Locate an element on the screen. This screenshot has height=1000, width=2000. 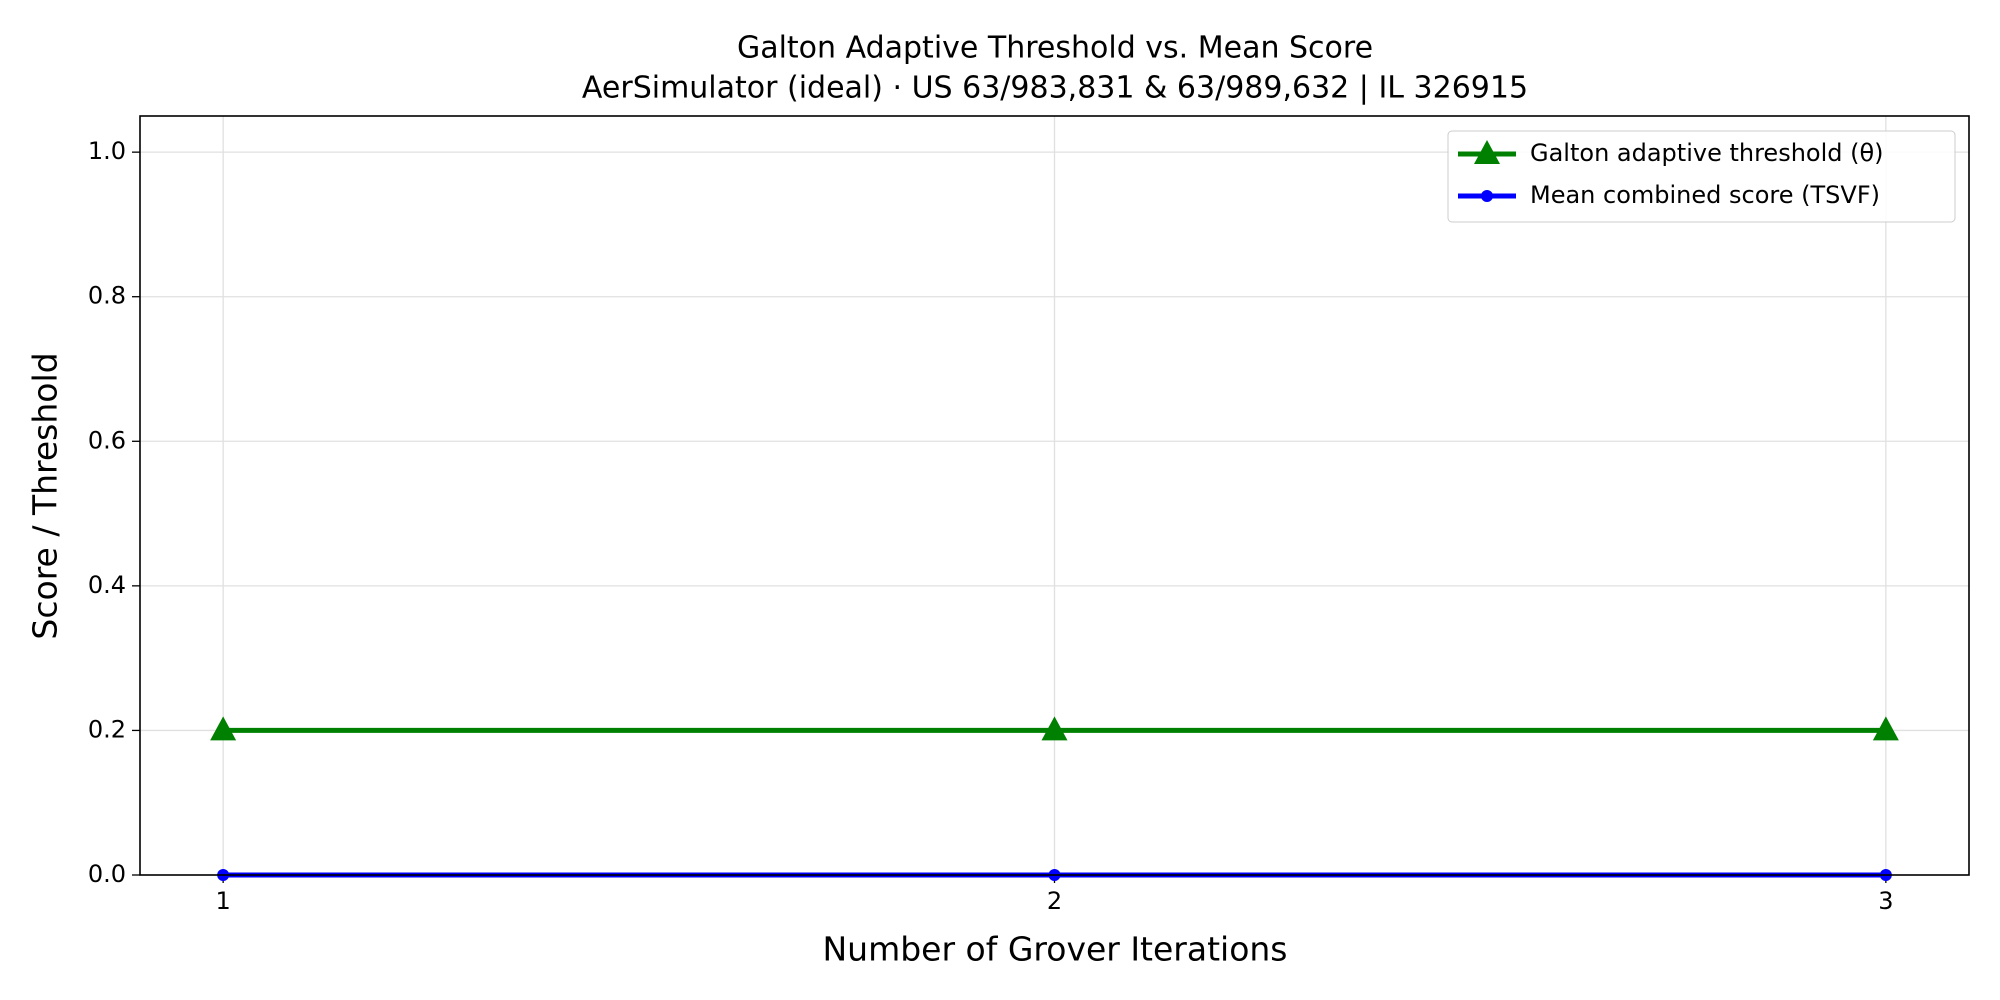
legend-label: Mean combined score (TSVF) is located at coordinates (1705, 195).